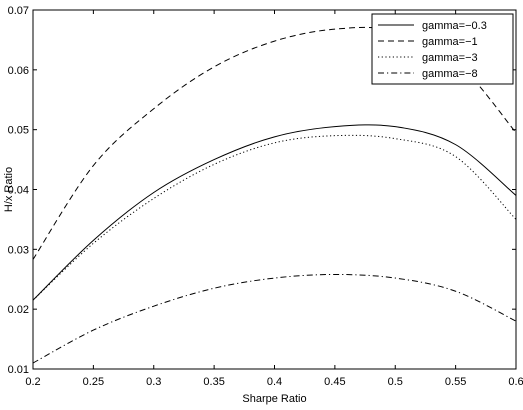  I want to click on x-tick-label: 0.45, so click(334, 382).